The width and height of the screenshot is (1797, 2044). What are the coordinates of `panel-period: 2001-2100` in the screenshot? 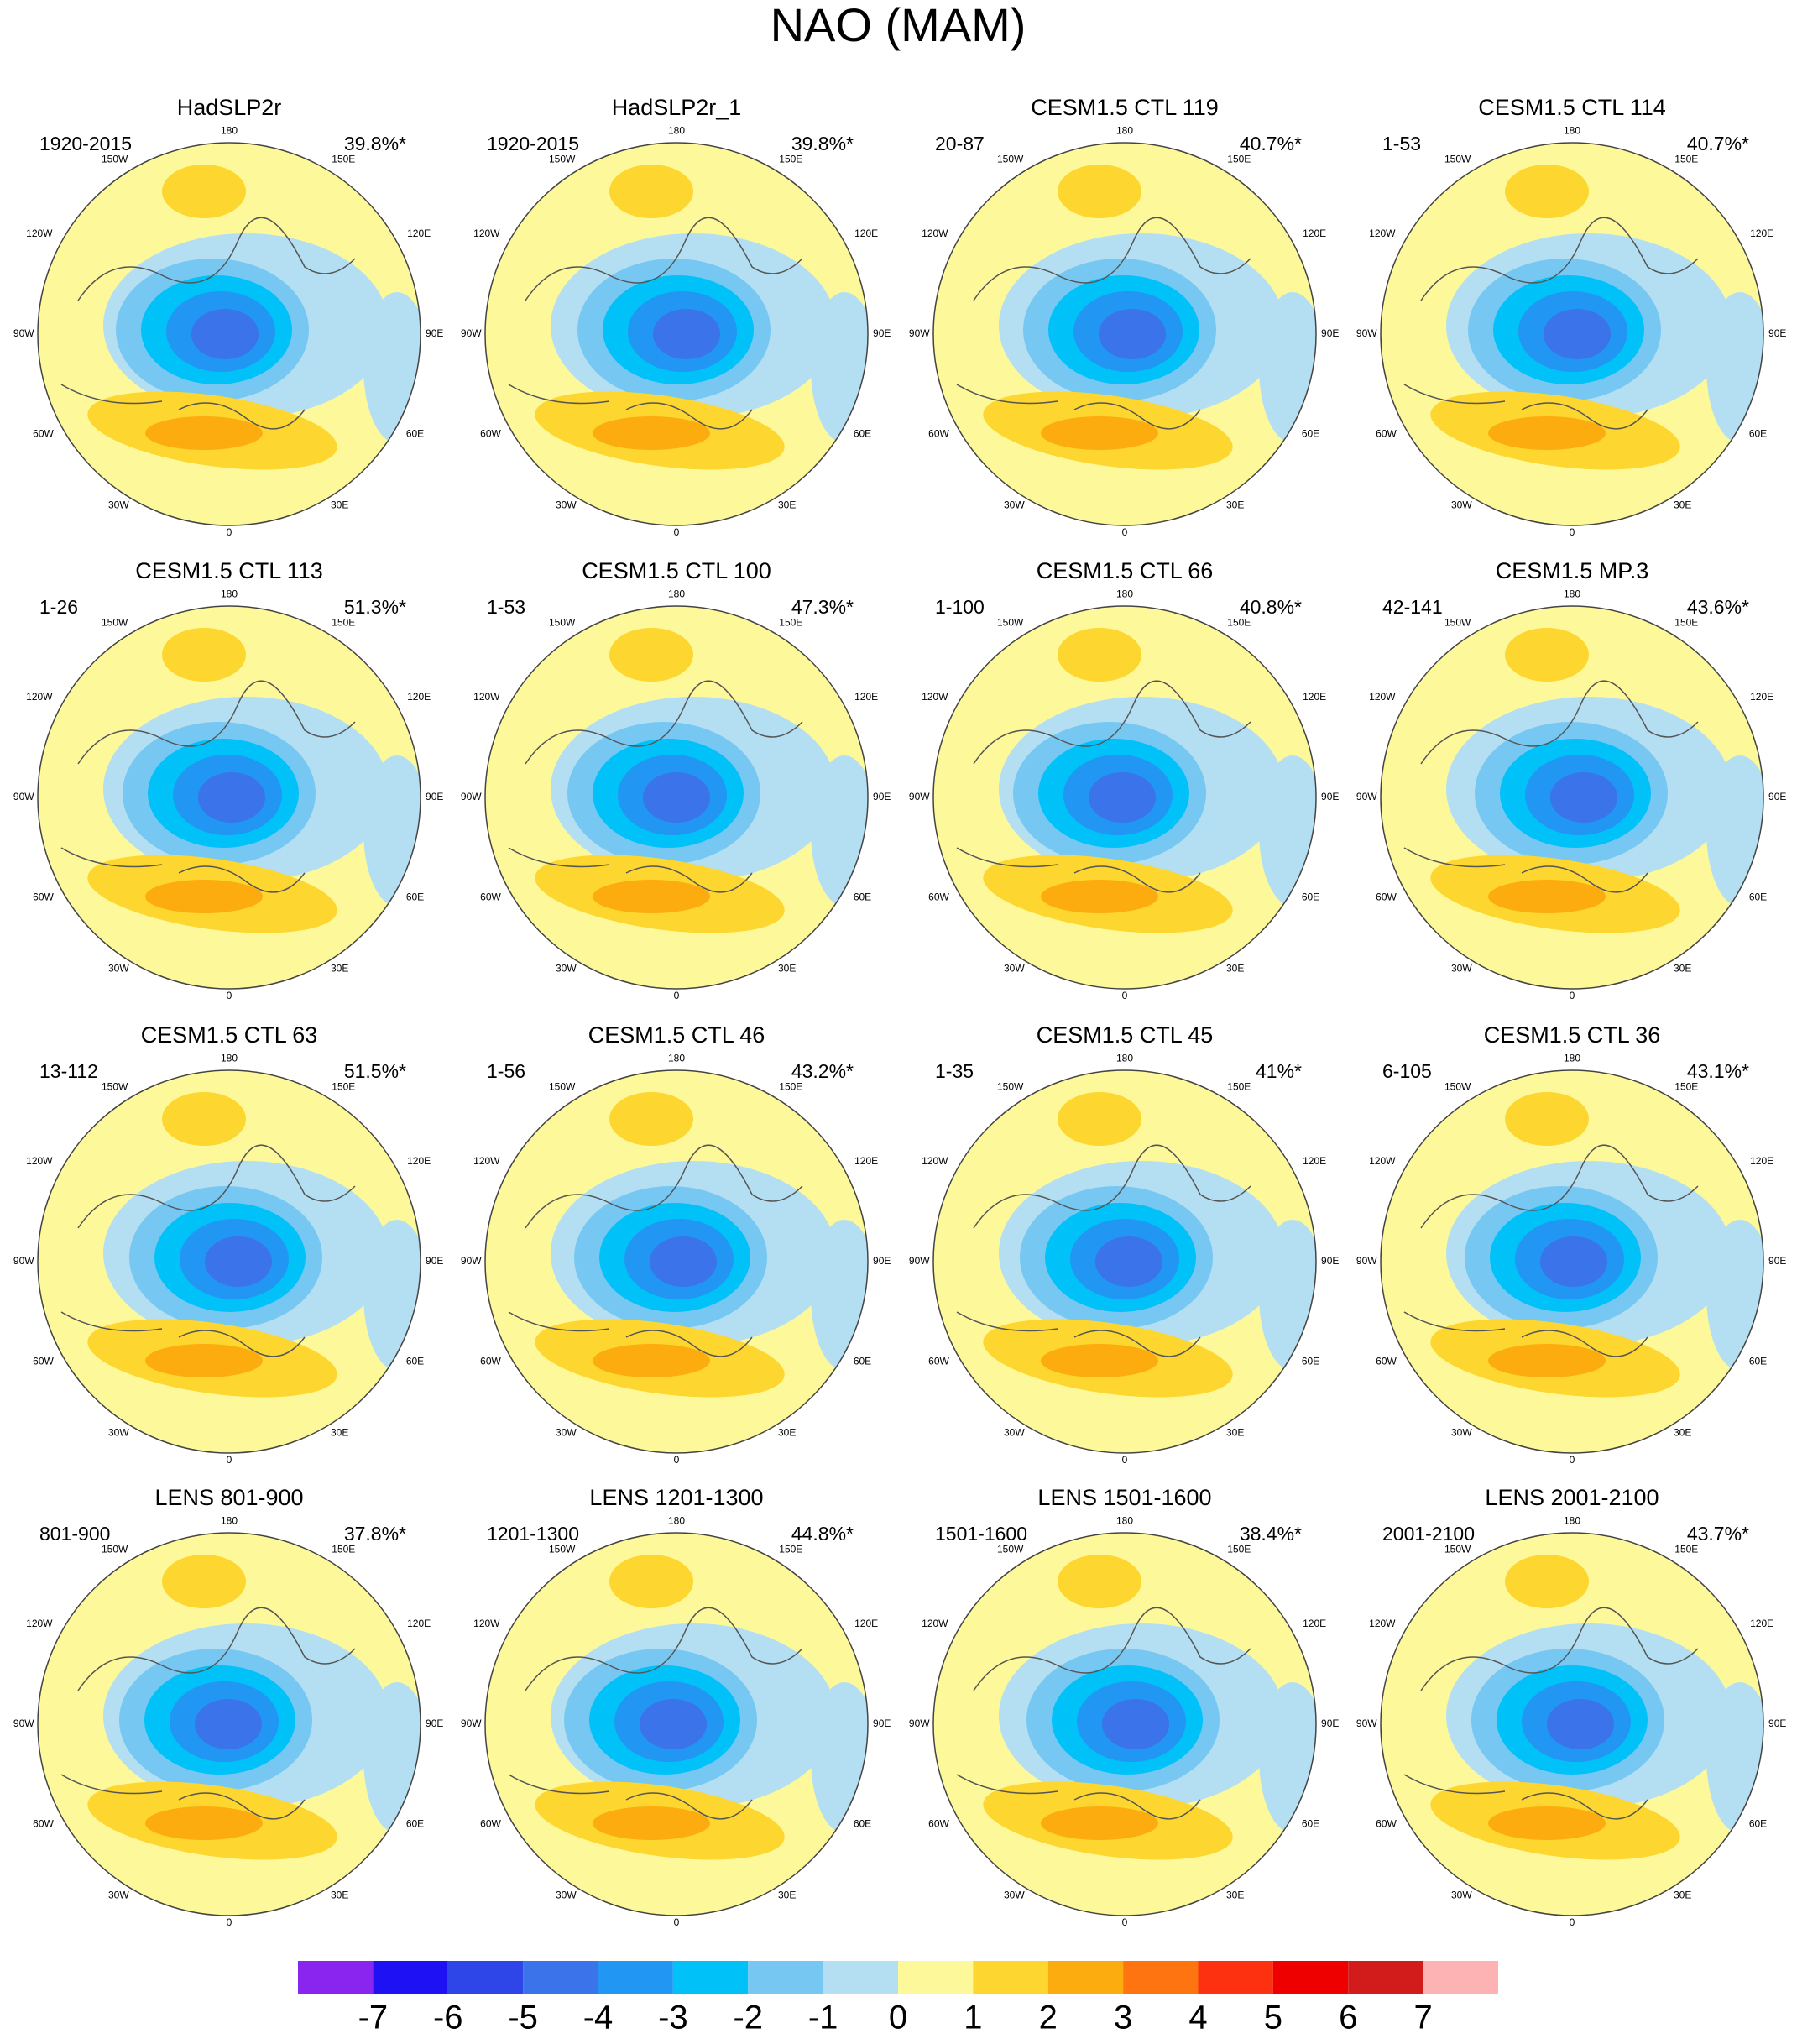 It's located at (1428, 1534).